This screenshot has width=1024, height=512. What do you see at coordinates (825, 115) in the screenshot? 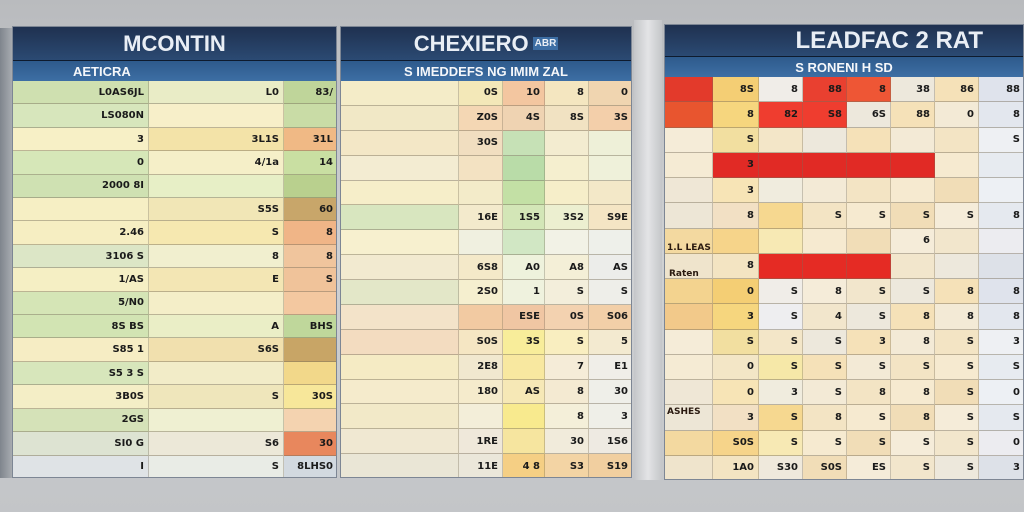
I see `right-table-cell: S8` at bounding box center [825, 115].